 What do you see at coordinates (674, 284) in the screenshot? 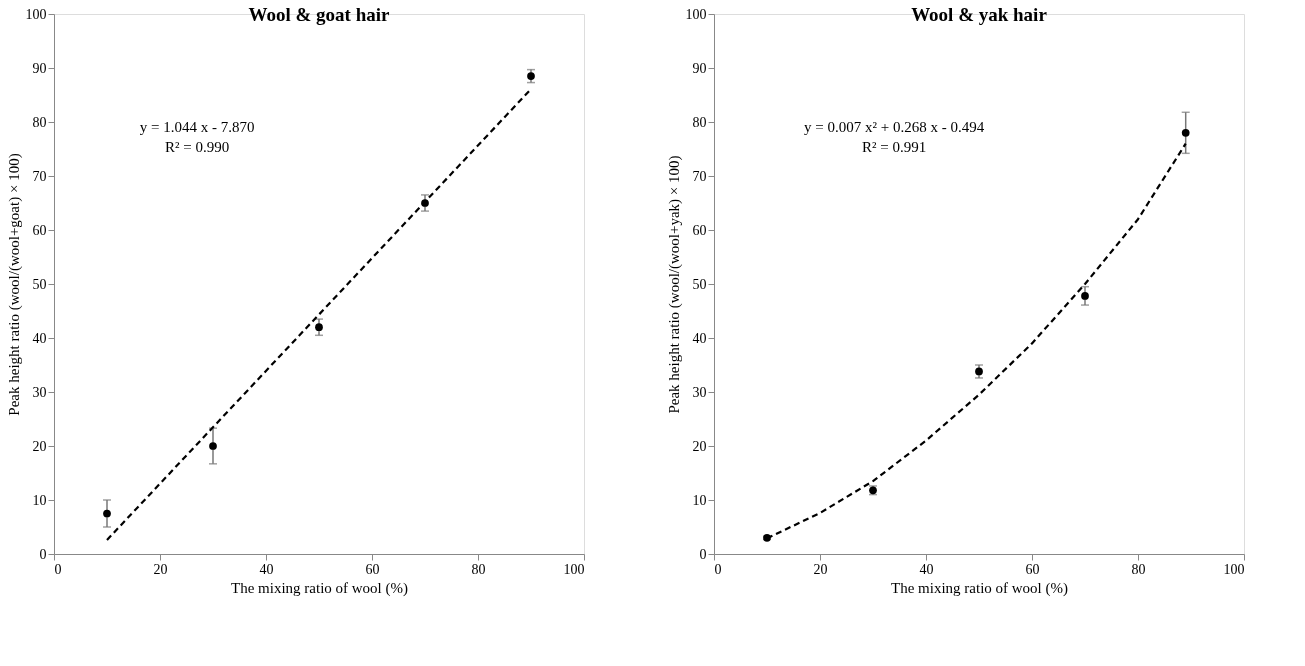
I see `y-axis-title: Peak height ratio (wool/(wool+yak) × 100)` at bounding box center [674, 284].